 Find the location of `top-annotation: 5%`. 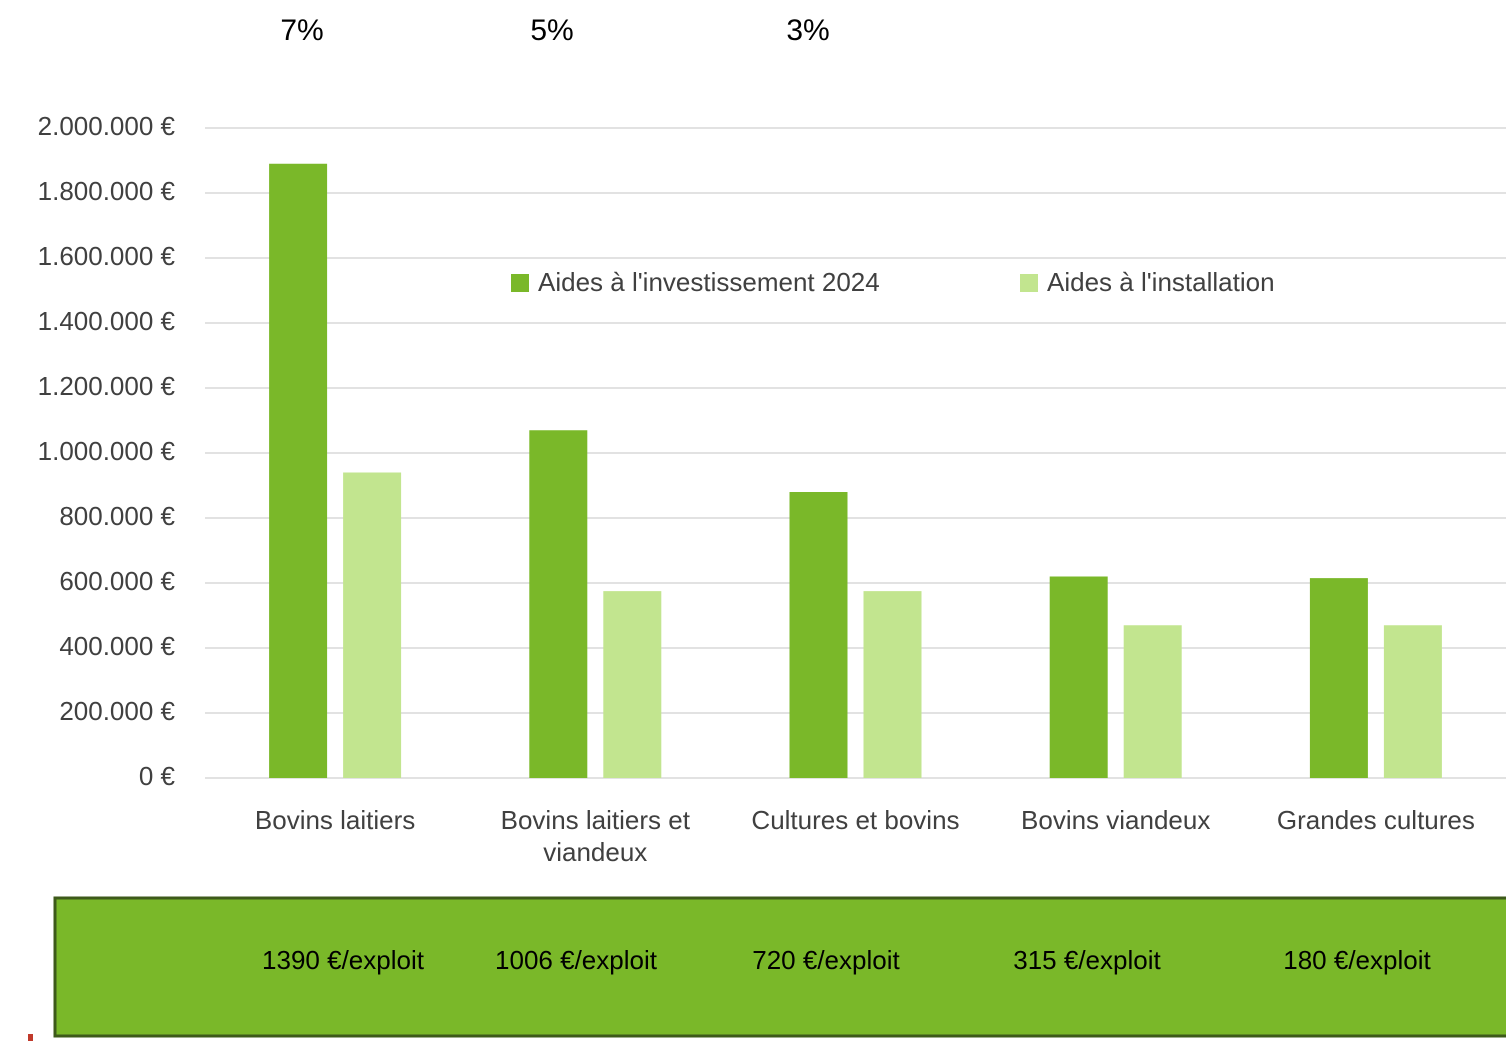

top-annotation: 5% is located at coordinates (551, 30).